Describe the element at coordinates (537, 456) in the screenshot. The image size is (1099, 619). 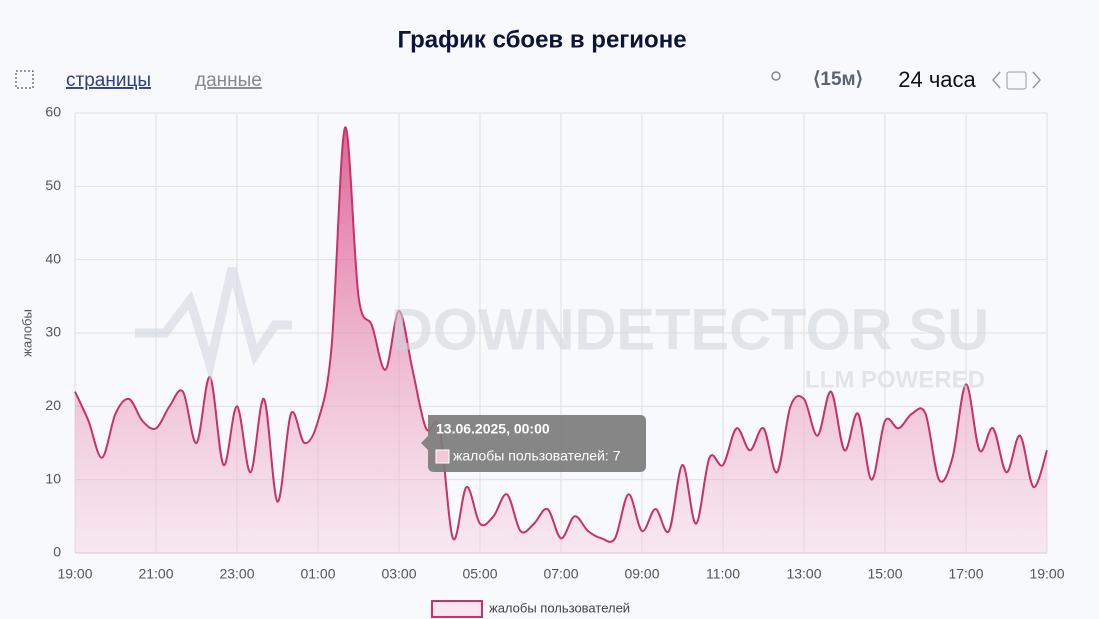
I see `tooltip-text: жалобы пользователей: 7` at that location.